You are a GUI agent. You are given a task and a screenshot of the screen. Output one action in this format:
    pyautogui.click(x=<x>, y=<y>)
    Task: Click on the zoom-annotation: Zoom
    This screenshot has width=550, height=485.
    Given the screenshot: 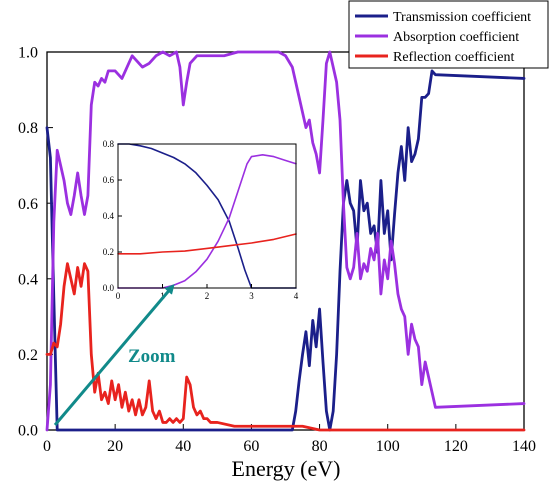 What is the action you would take?
    pyautogui.click(x=114, y=354)
    